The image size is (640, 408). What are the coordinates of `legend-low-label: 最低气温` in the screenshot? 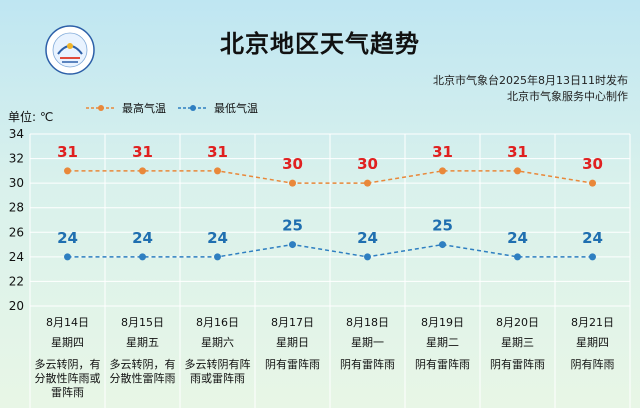 It's located at (236, 108).